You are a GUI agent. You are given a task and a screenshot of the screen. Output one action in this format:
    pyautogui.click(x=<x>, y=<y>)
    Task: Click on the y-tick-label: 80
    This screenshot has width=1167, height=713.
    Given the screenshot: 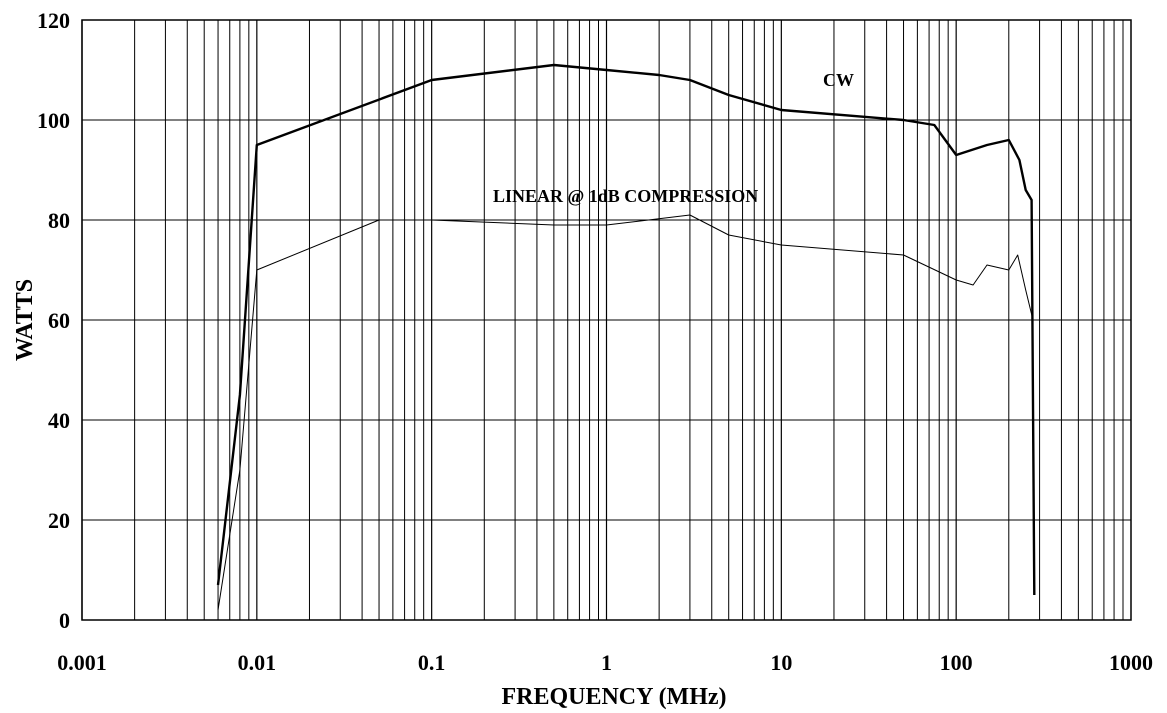 What is the action you would take?
    pyautogui.click(x=59, y=220)
    